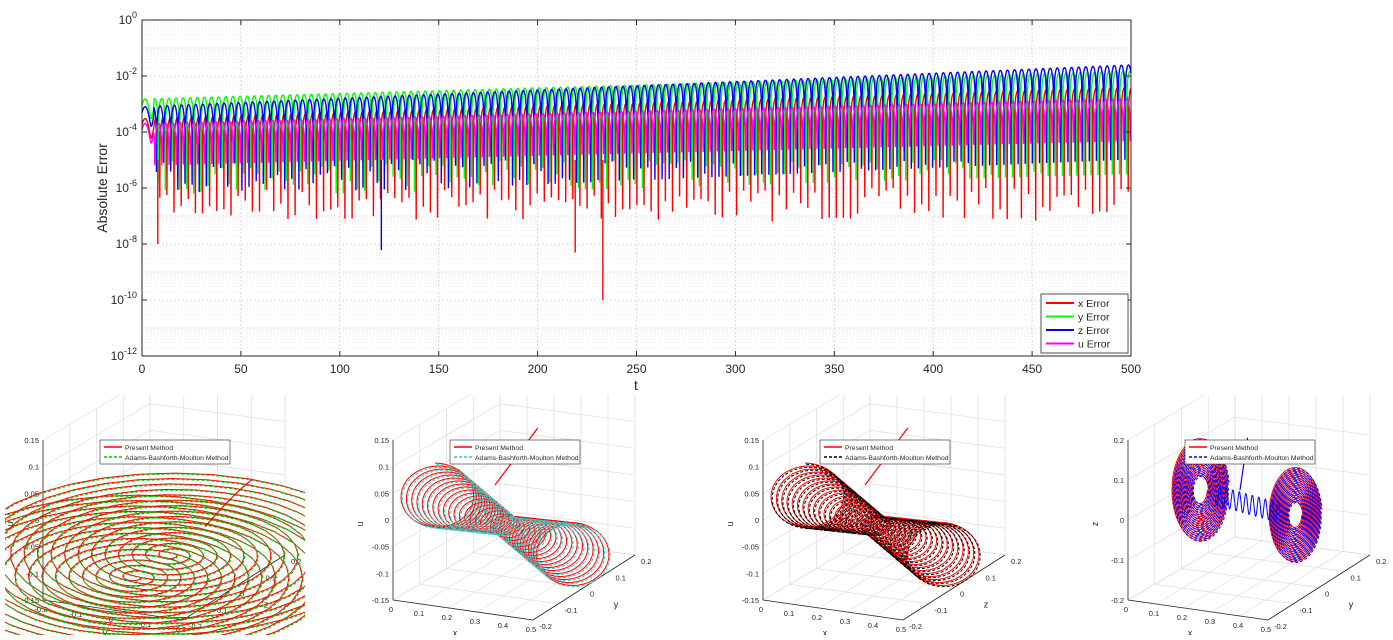 The image size is (1393, 640). I want to click on side-axis-label: y, so click(616, 605).